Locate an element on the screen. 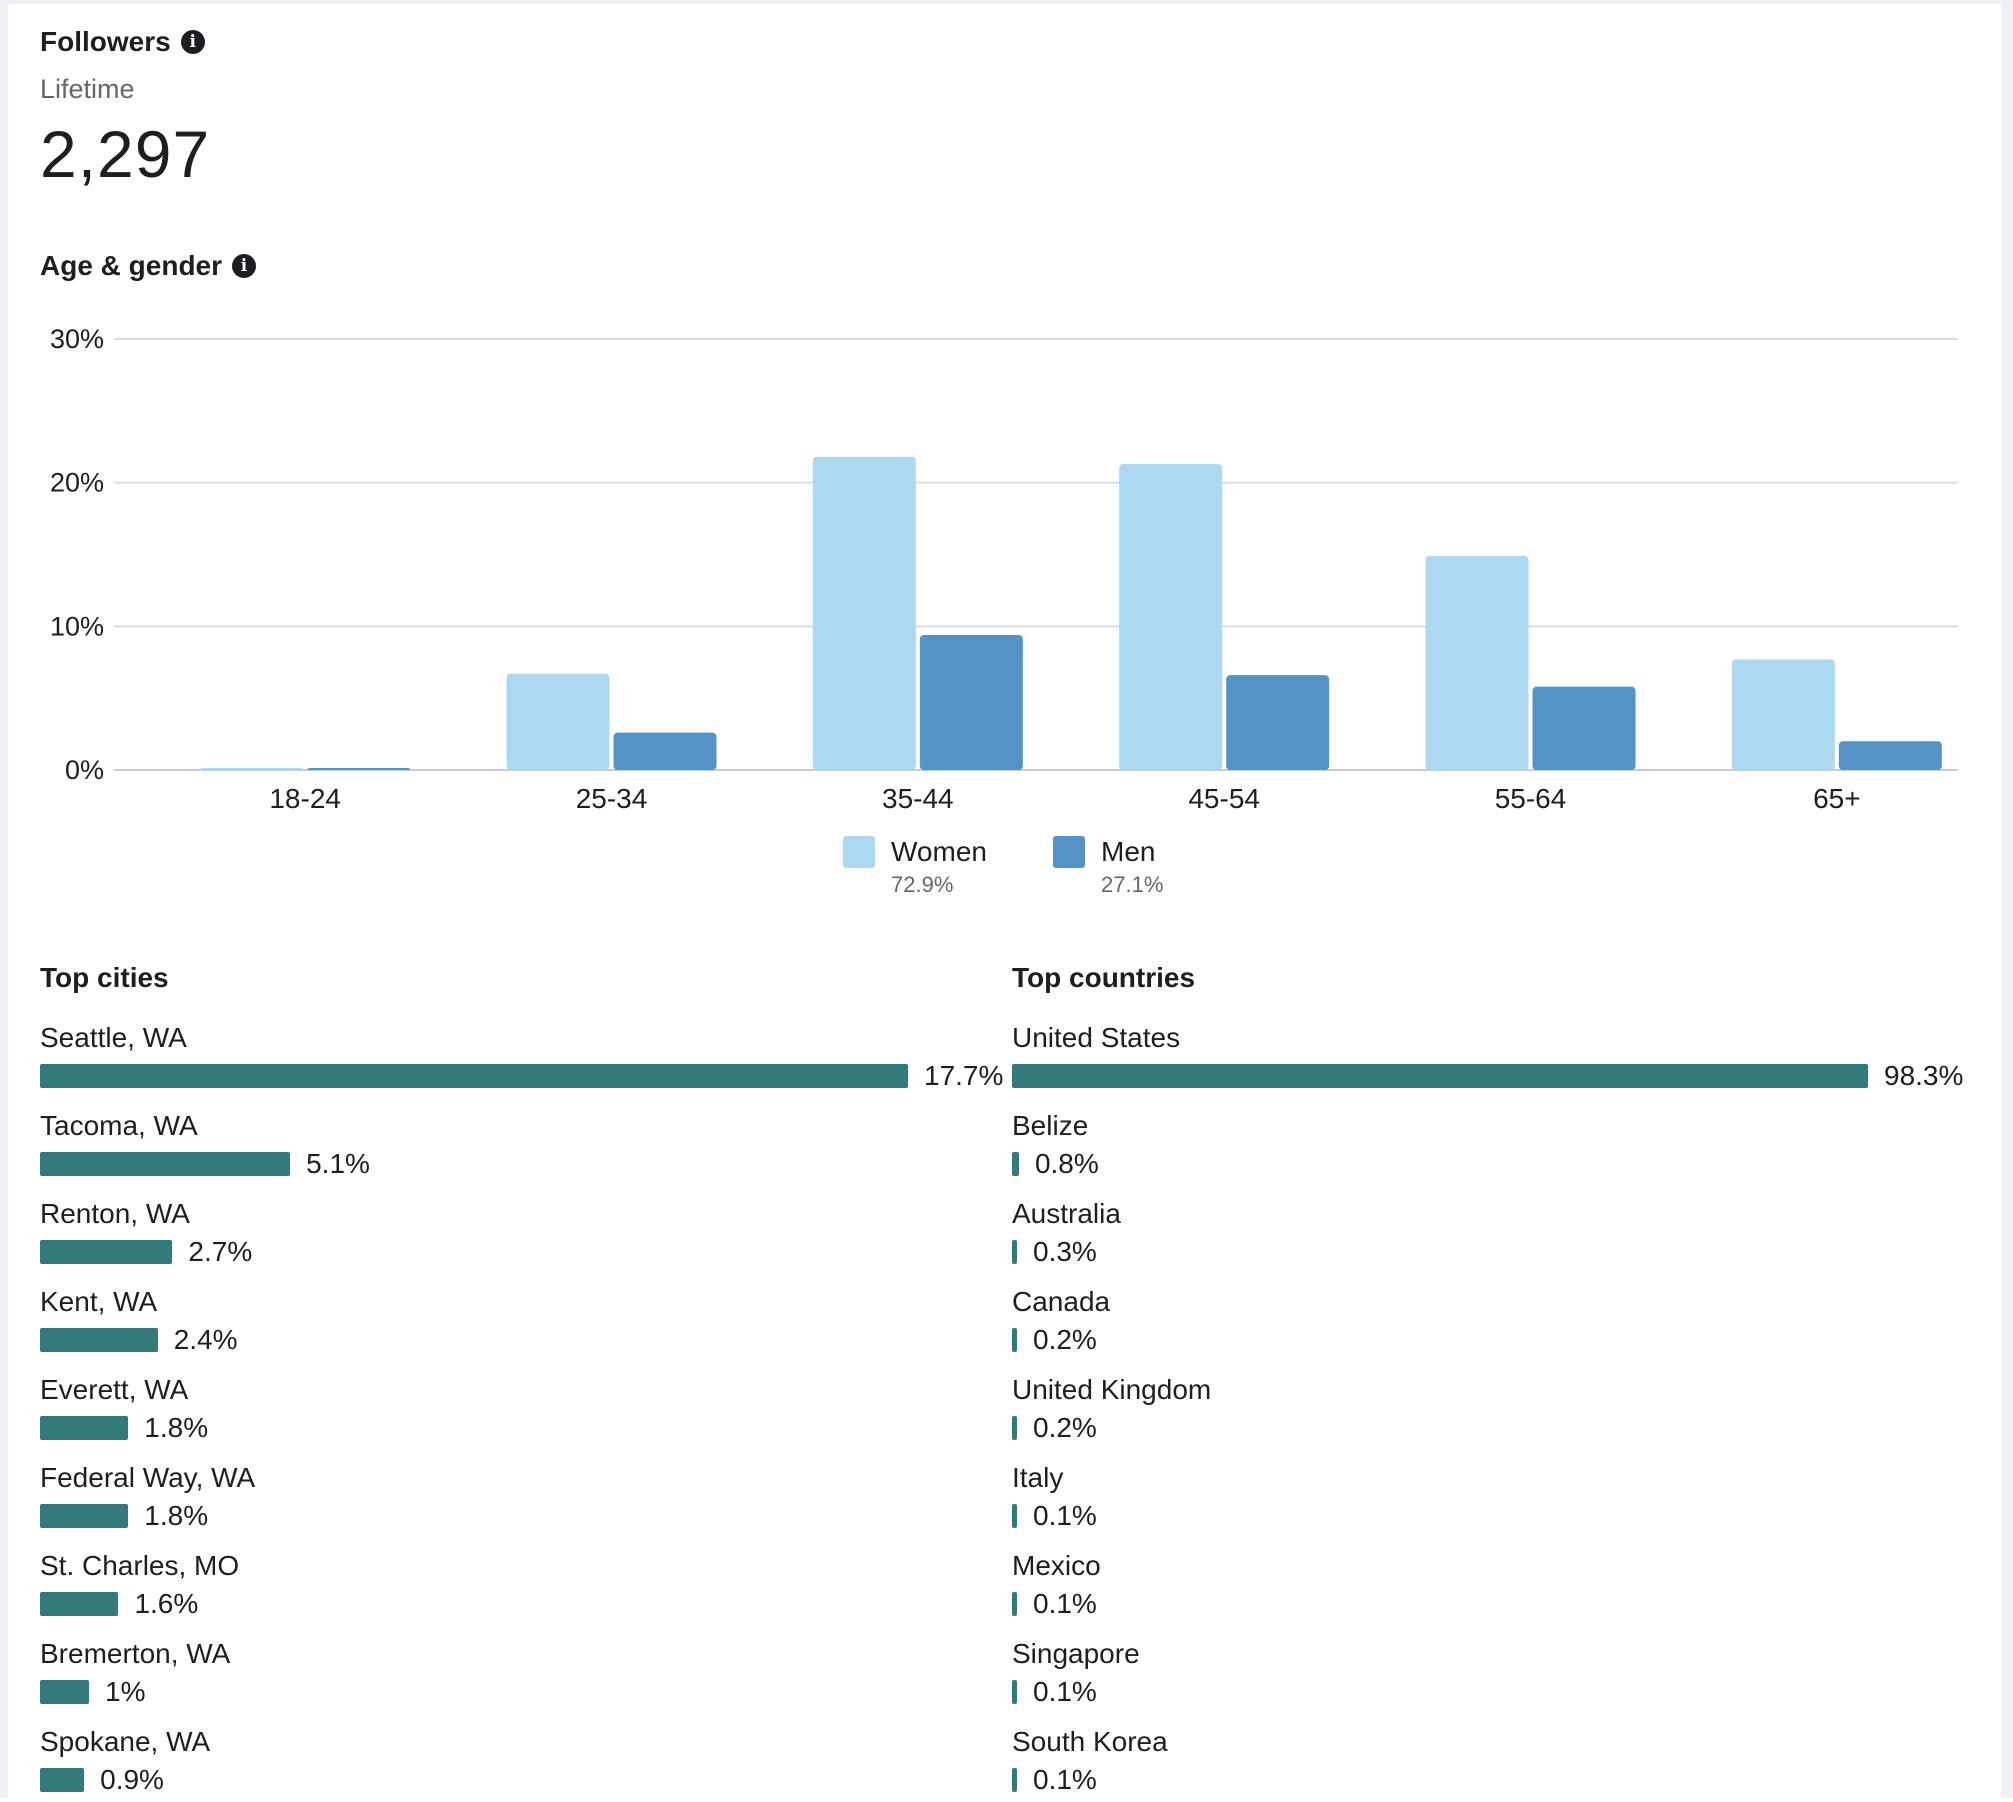 This screenshot has height=1802, width=2013. list-item: Belize 0.8% is located at coordinates (1055, 1144).